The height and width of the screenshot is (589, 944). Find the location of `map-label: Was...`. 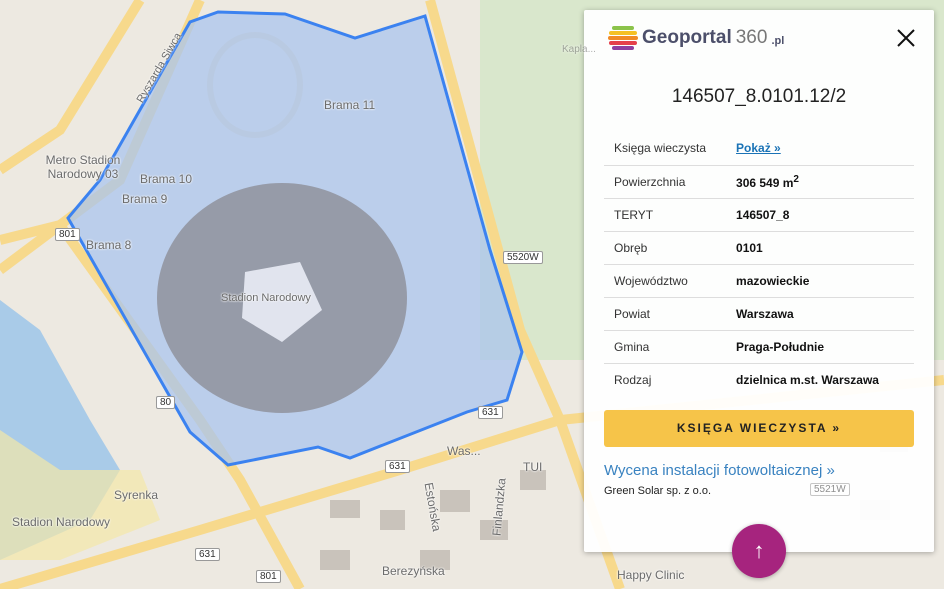

map-label: Was... is located at coordinates (464, 451).